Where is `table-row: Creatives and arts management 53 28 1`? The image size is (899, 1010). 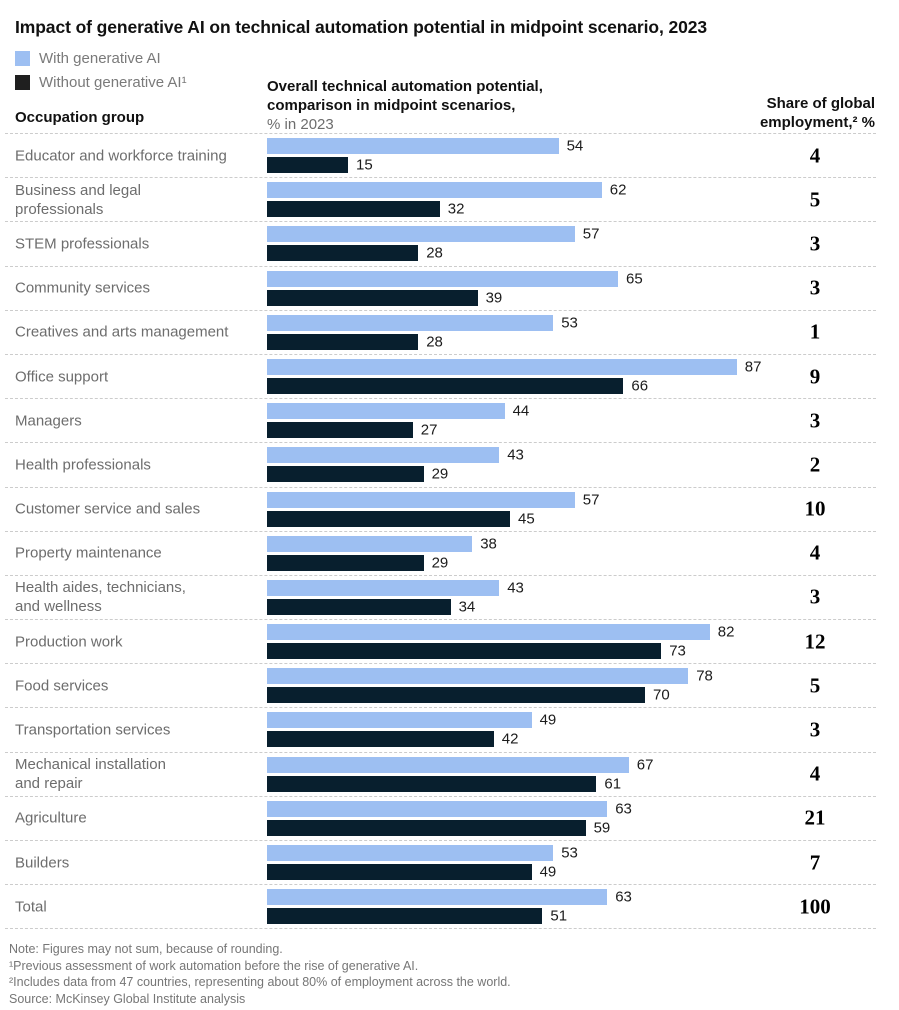 table-row: Creatives and arts management 53 28 1 is located at coordinates (440, 333).